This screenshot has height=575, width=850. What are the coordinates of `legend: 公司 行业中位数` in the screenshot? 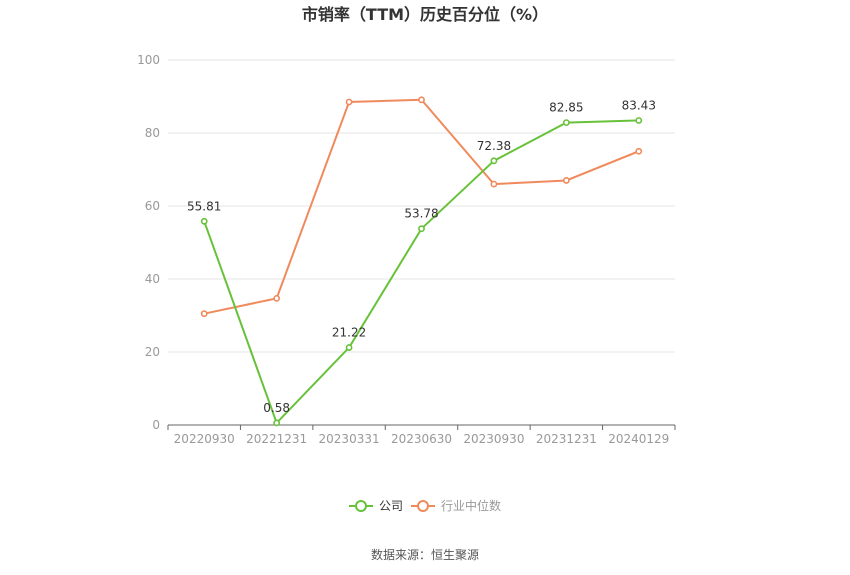 It's located at (425, 505).